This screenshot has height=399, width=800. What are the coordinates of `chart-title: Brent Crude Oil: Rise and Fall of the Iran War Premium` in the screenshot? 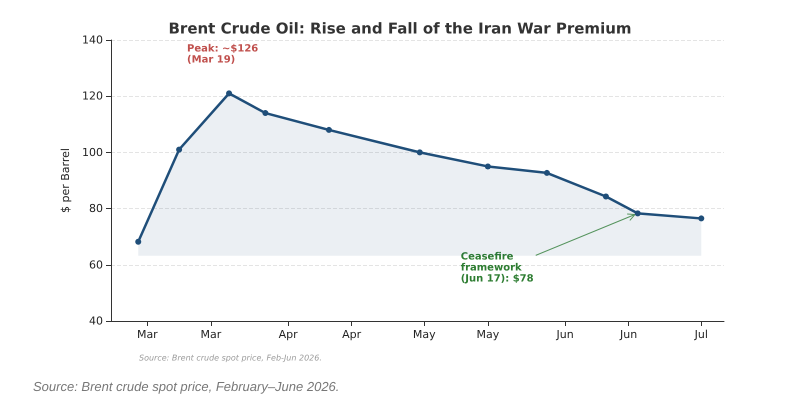 It's located at (400, 29).